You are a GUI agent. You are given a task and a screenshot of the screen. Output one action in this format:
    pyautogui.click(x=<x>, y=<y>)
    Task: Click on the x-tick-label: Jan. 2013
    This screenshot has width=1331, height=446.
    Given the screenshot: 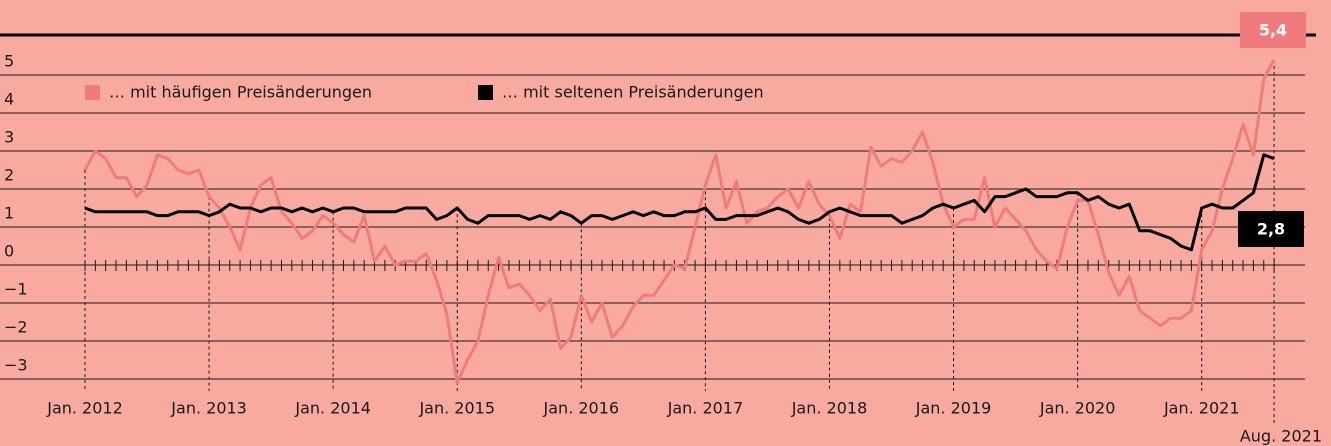 What is the action you would take?
    pyautogui.click(x=208, y=408)
    